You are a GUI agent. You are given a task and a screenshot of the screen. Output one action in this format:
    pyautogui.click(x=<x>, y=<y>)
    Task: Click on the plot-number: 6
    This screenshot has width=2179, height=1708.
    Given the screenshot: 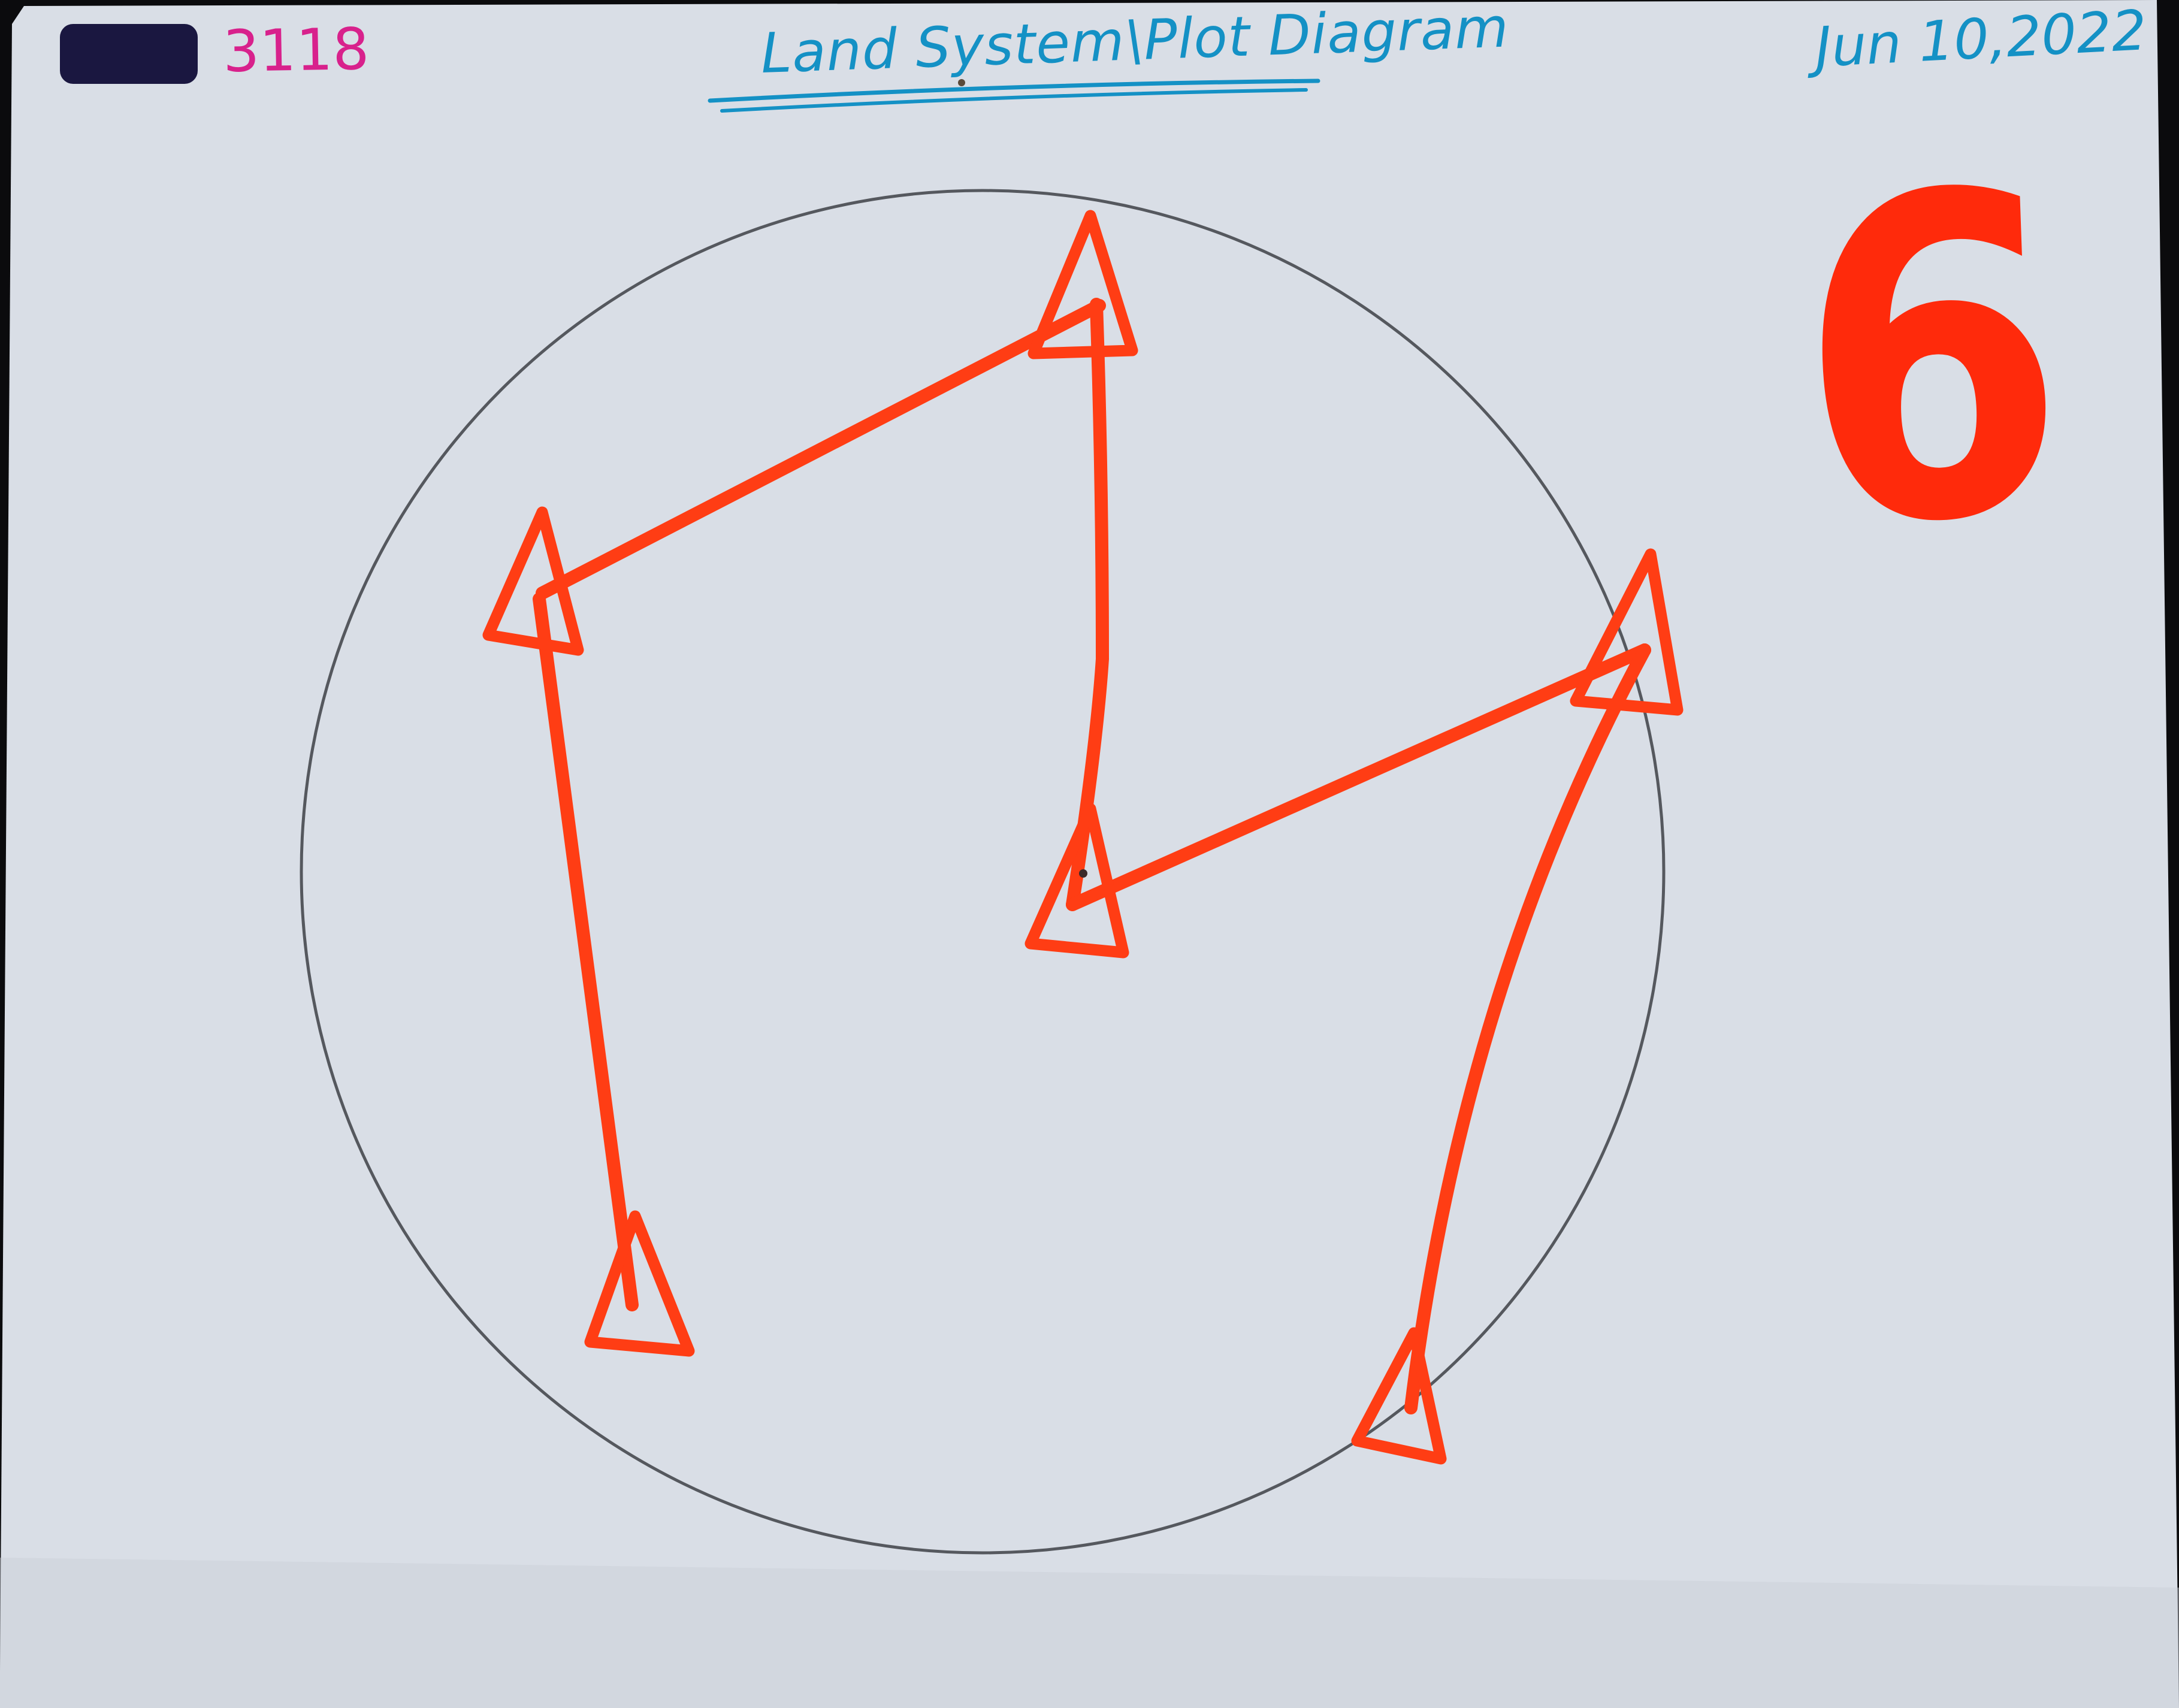 What is the action you would take?
    pyautogui.click(x=1932, y=361)
    